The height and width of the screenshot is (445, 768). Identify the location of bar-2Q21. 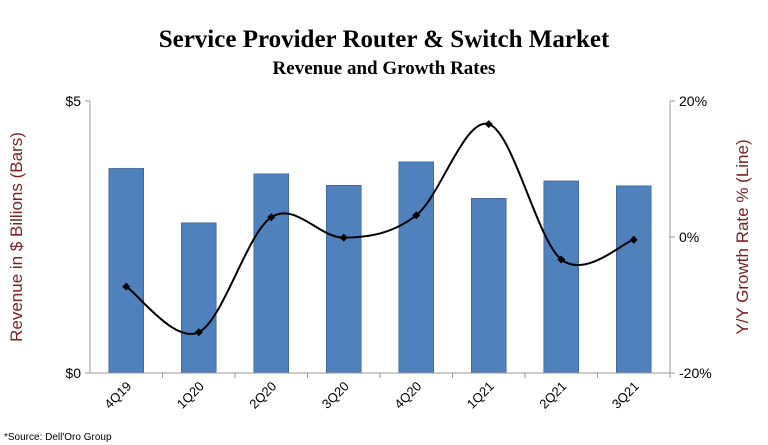
(561, 277).